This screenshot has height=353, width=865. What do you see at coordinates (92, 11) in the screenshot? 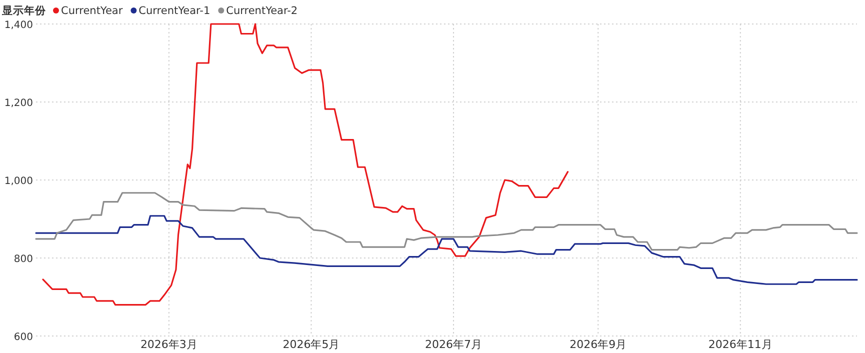
I see `legend-label: CurrentYear` at bounding box center [92, 11].